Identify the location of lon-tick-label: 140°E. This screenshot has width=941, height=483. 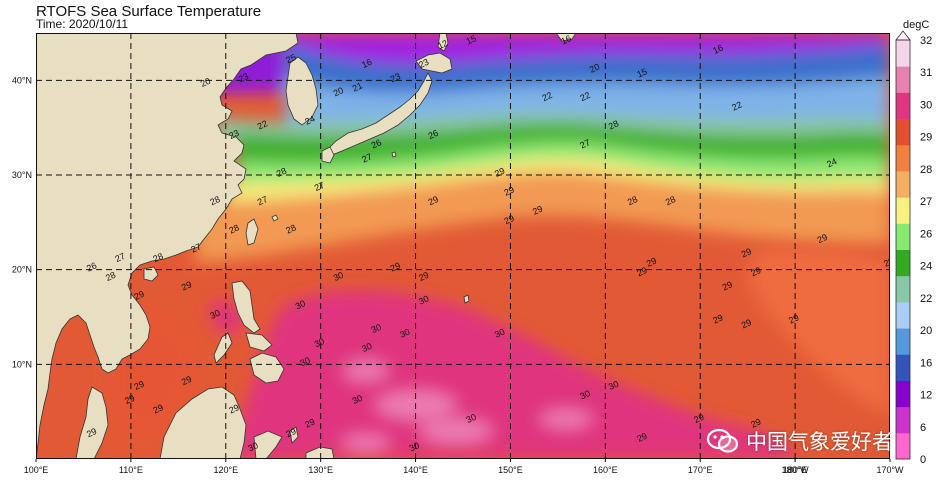
(415, 470).